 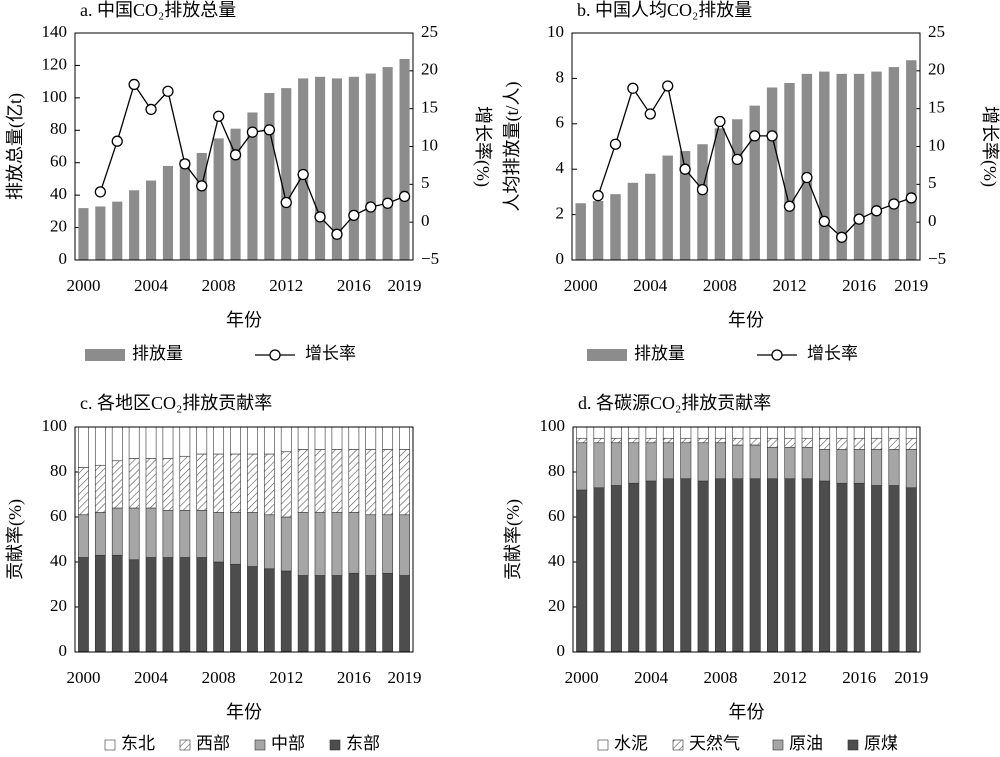 I want to click on x-tick-label: 2004, so click(x=151, y=285).